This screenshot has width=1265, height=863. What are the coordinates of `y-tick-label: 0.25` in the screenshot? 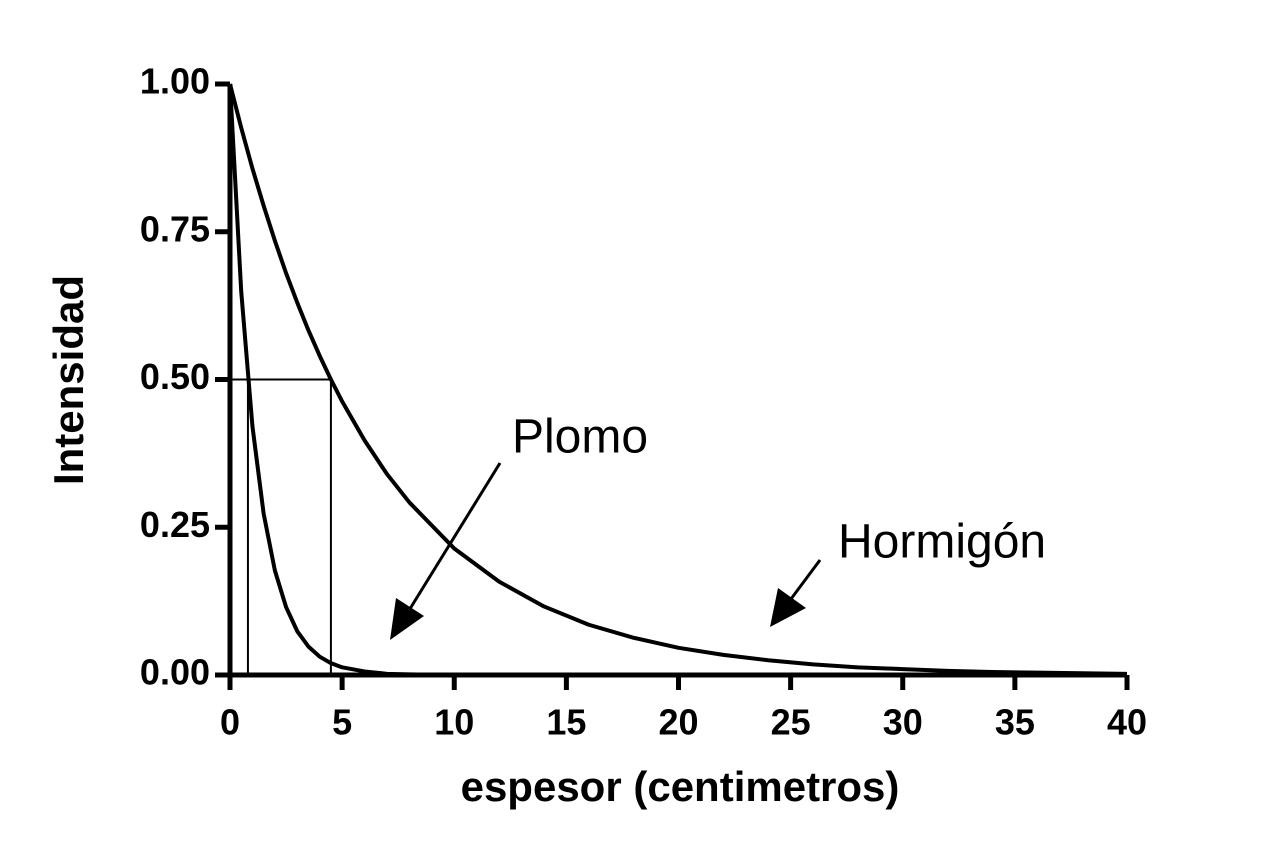 It's located at (175, 524).